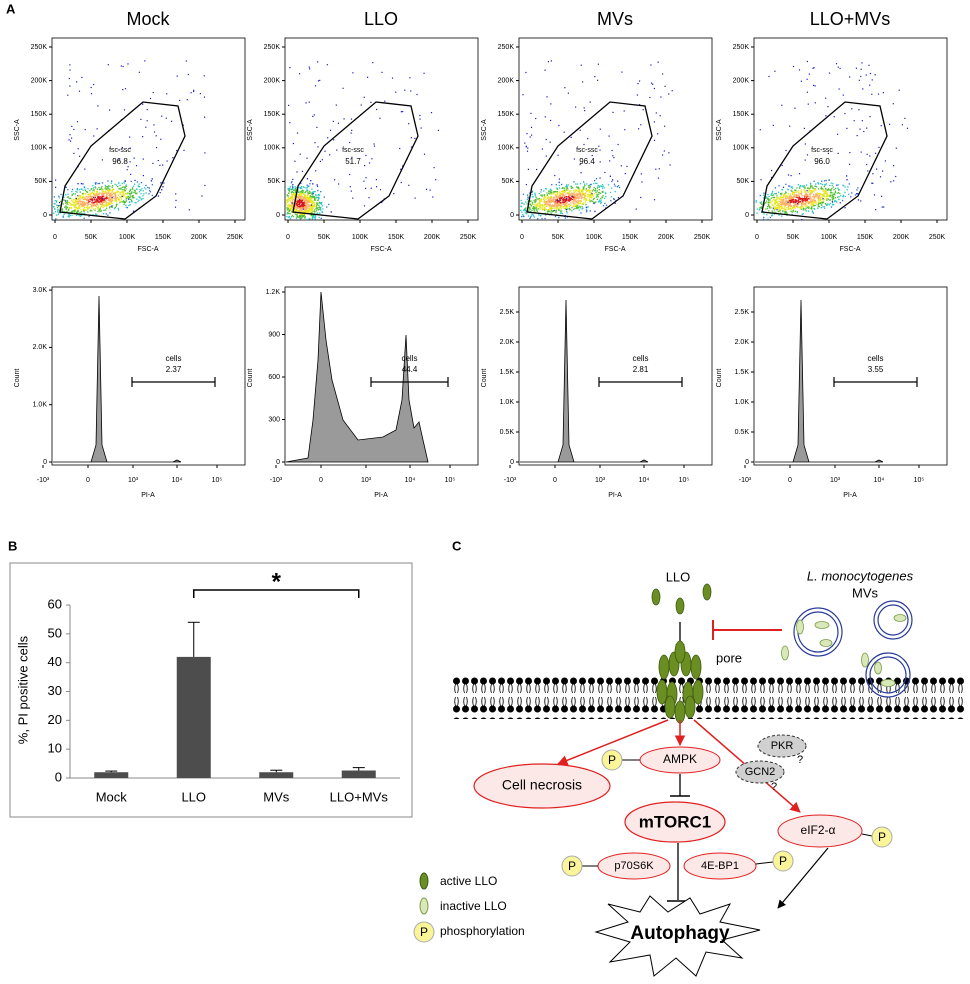  Describe the element at coordinates (742, 342) in the screenshot. I see `y-tick-label: 2.0K` at that location.